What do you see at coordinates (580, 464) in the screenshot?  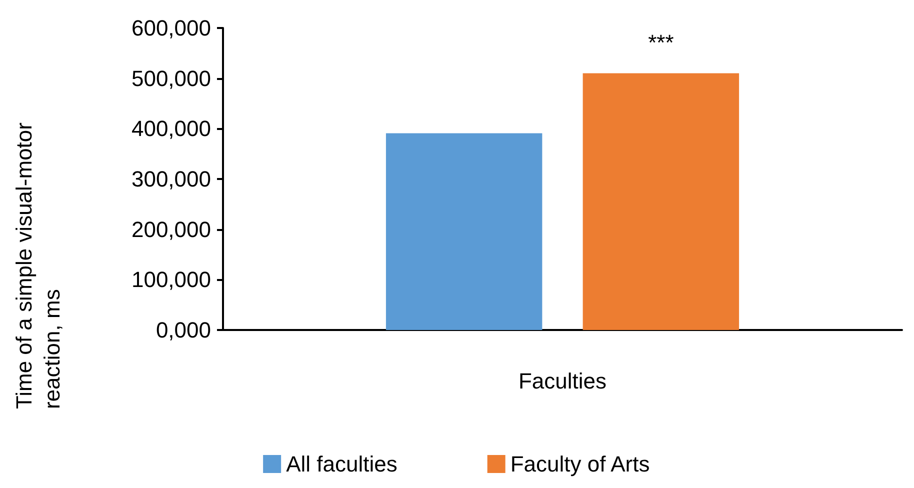 I see `legend-label: Faculty of Arts` at bounding box center [580, 464].